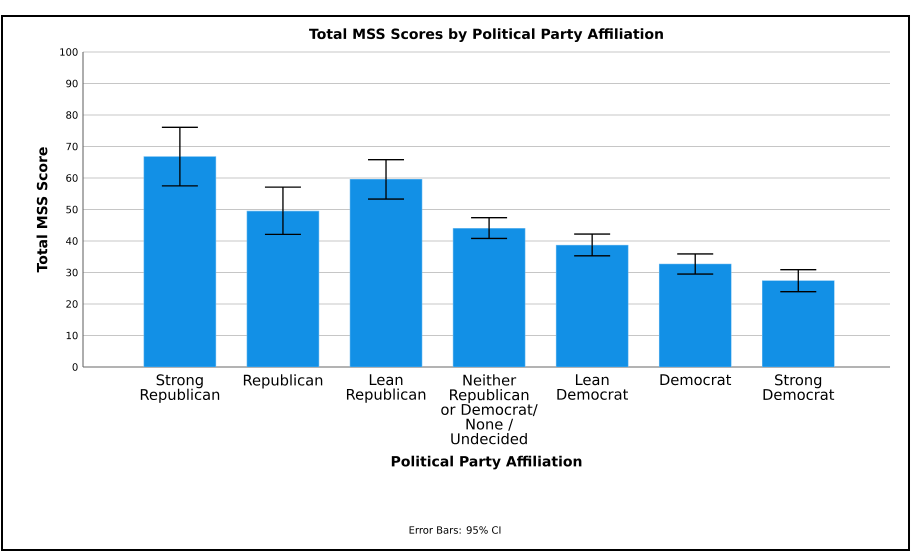 The width and height of the screenshot is (911, 554). Describe the element at coordinates (72, 84) in the screenshot. I see `y-tick-label: 90` at that location.